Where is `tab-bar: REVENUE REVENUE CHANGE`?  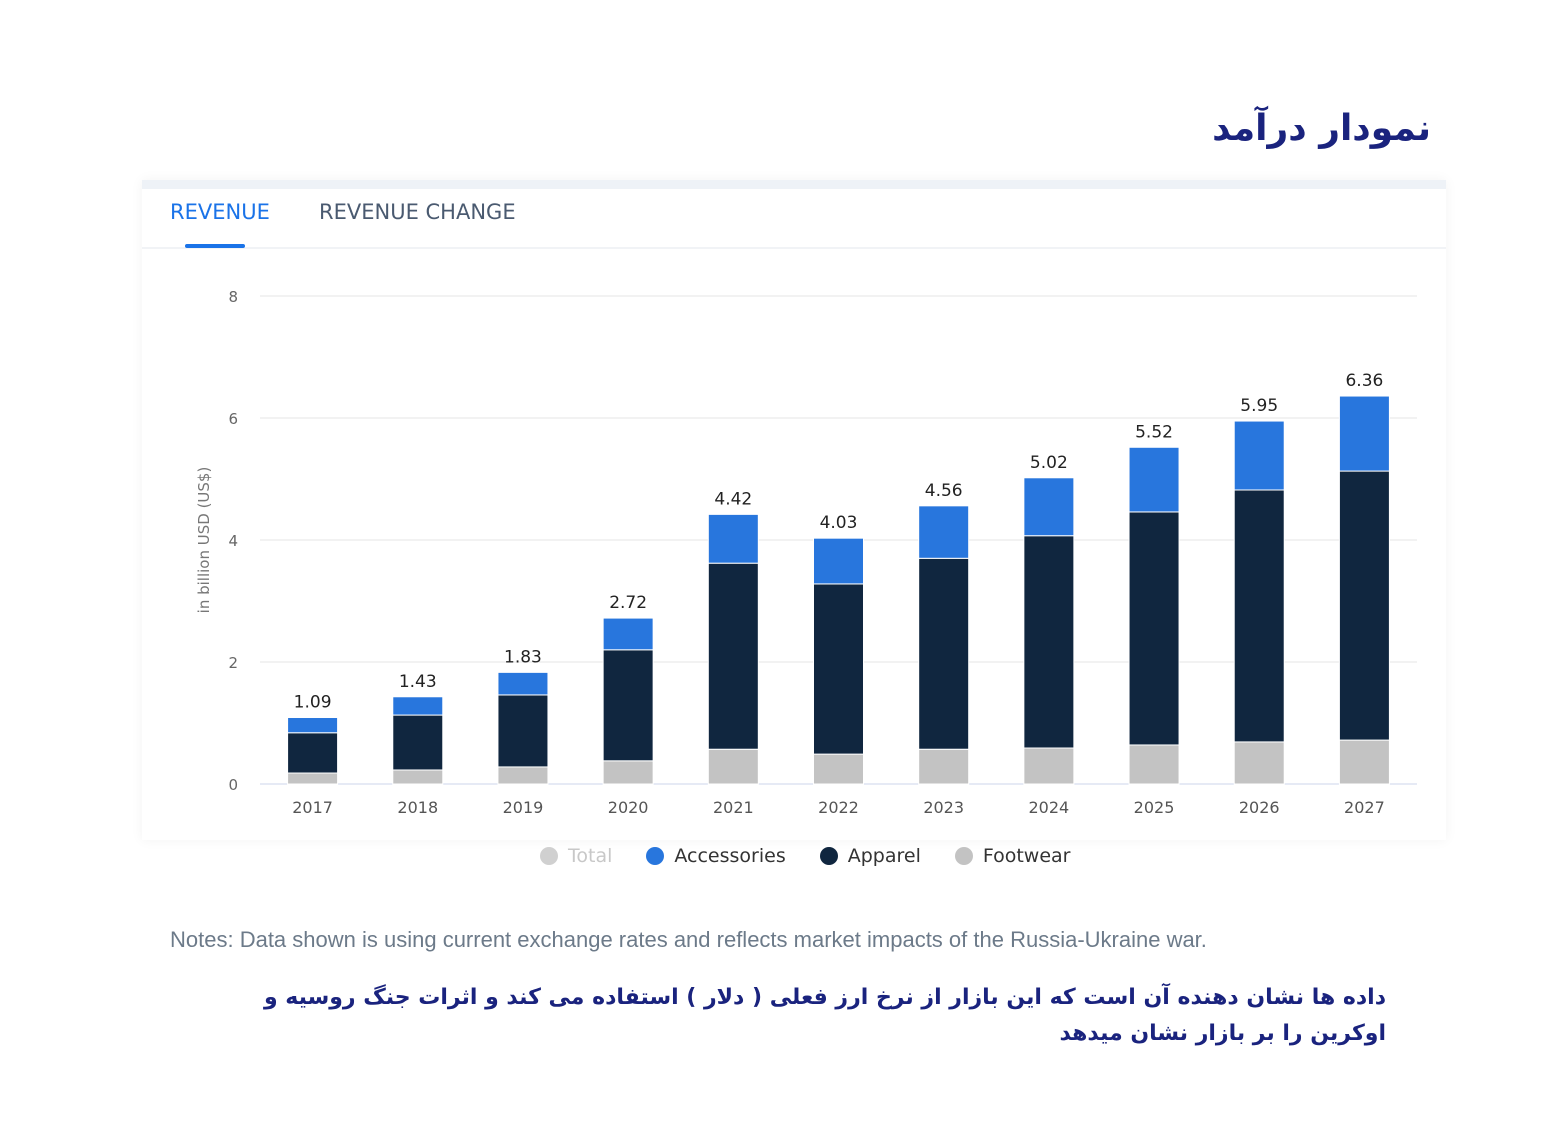
tab-bar: REVENUE REVENUE CHANGE is located at coordinates (794, 219).